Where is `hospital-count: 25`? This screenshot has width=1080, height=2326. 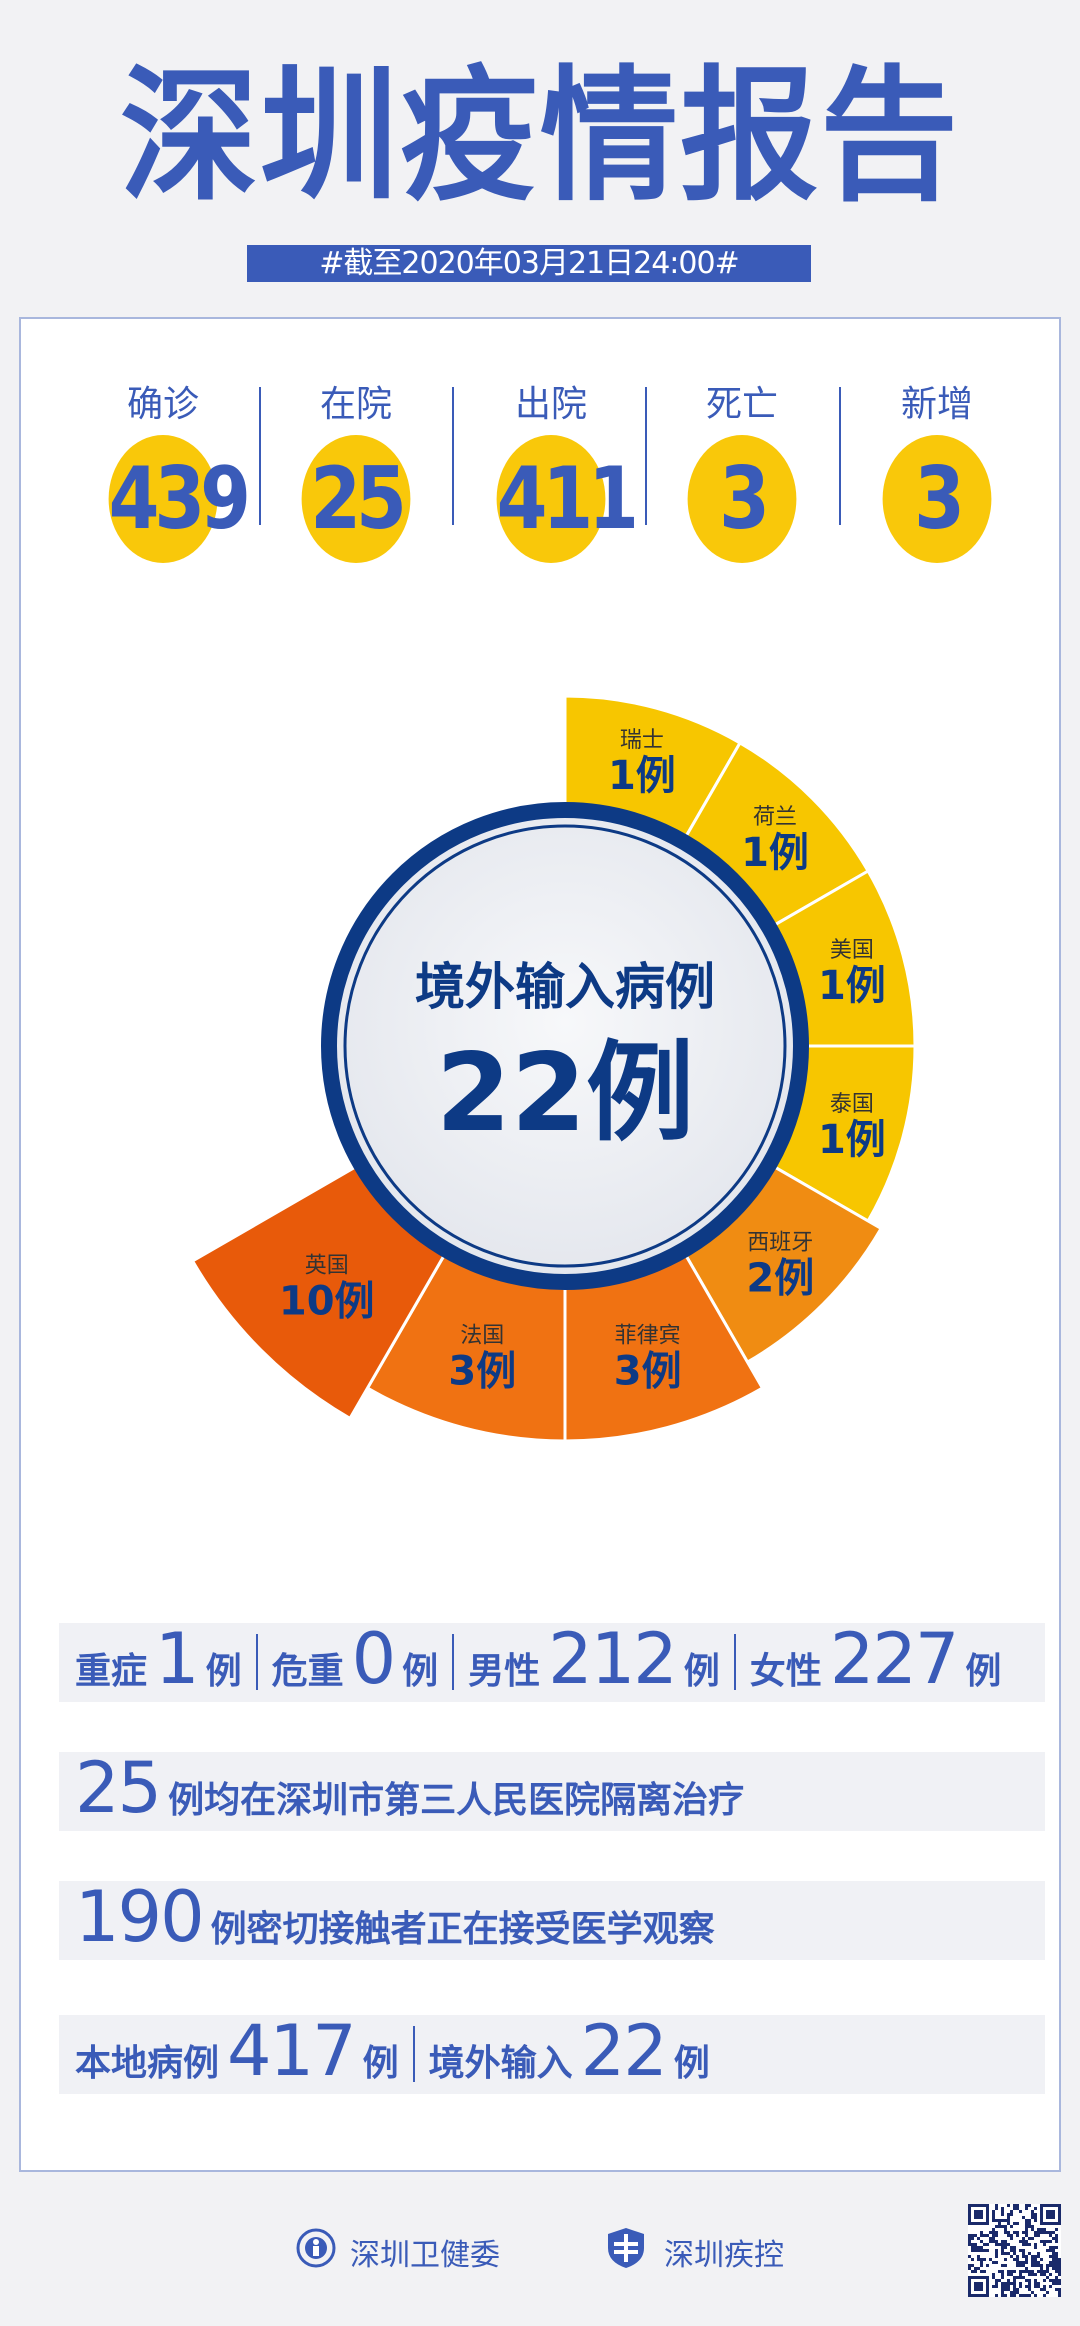 hospital-count: 25 is located at coordinates (118, 1788).